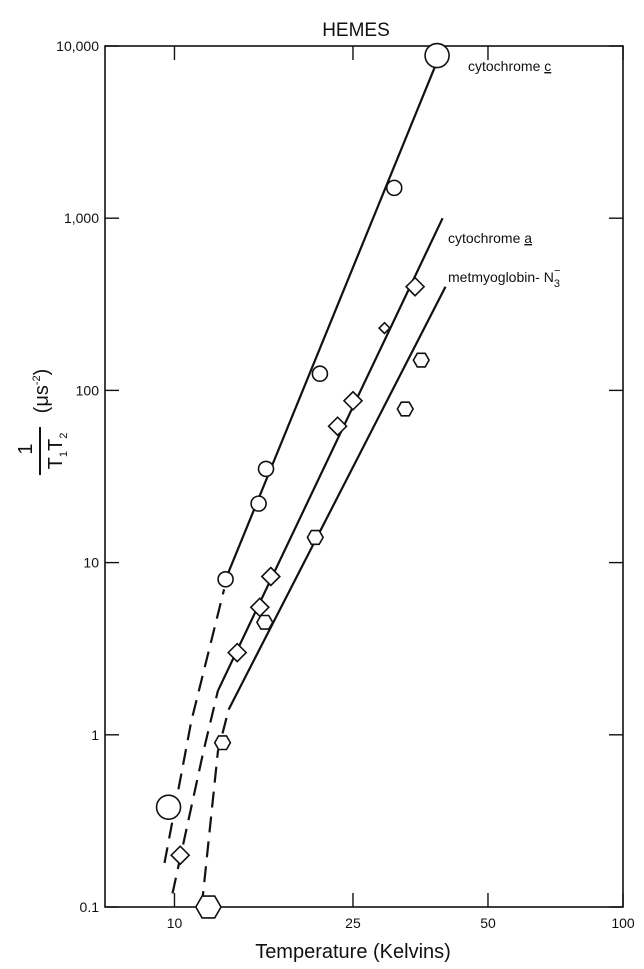  I want to click on y-axis-title: 1 T1T2 (μs-2), so click(42, 422).